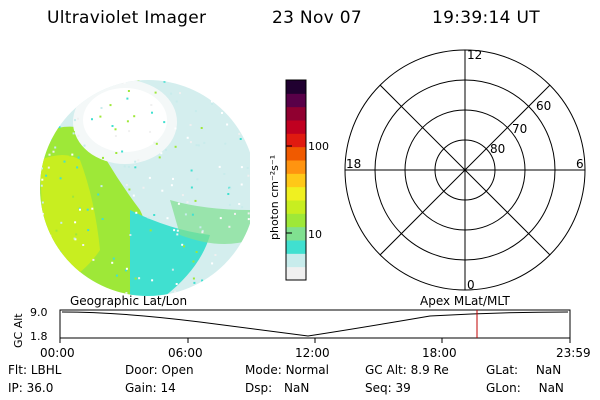 Image resolution: width=600 pixels, height=400 pixels. What do you see at coordinates (30, 388) in the screenshot?
I see `info-ip: IP: 36.0` at bounding box center [30, 388].